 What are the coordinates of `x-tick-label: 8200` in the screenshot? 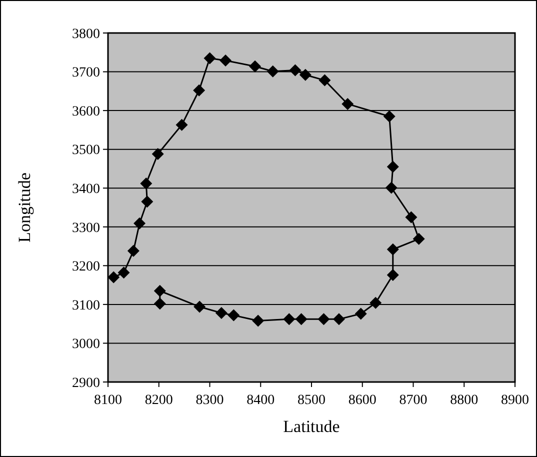 It's located at (158, 400).